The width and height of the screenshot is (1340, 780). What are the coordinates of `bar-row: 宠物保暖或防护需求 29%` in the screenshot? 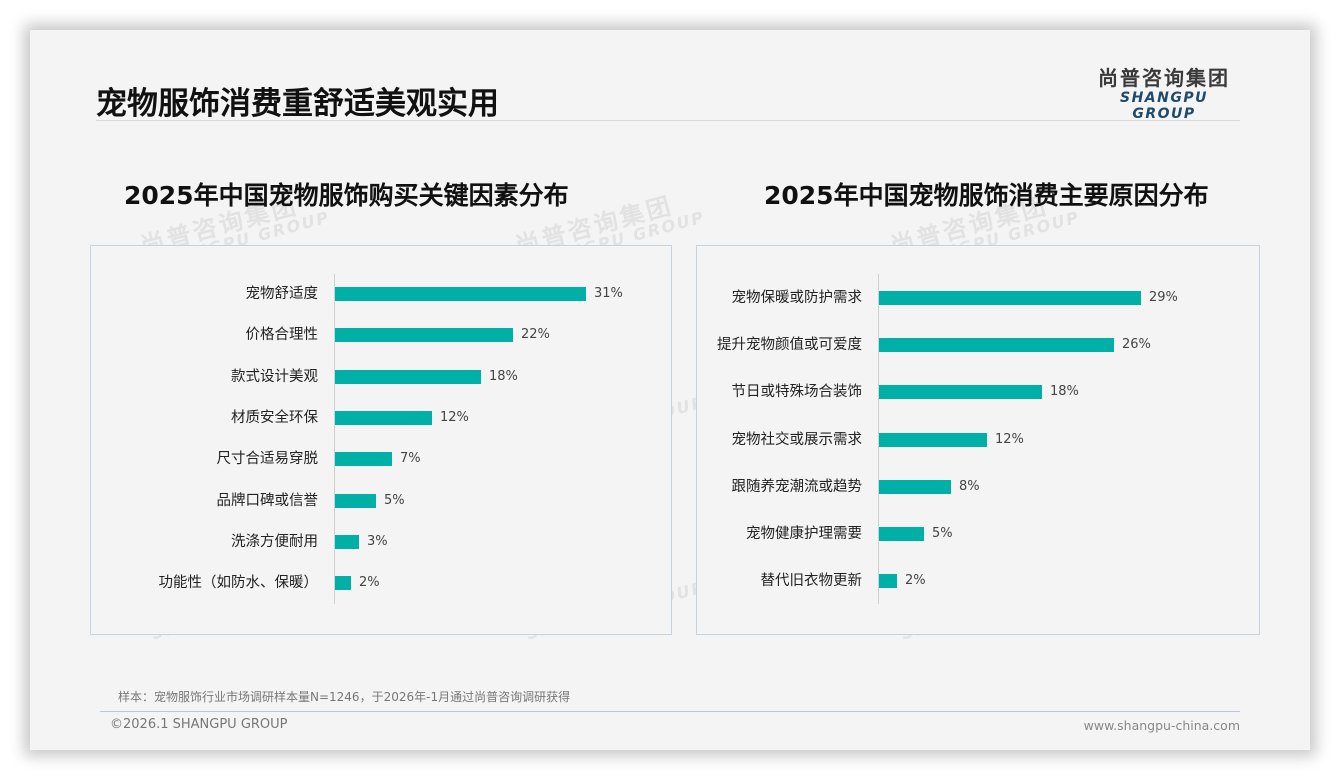 It's located at (978, 298).